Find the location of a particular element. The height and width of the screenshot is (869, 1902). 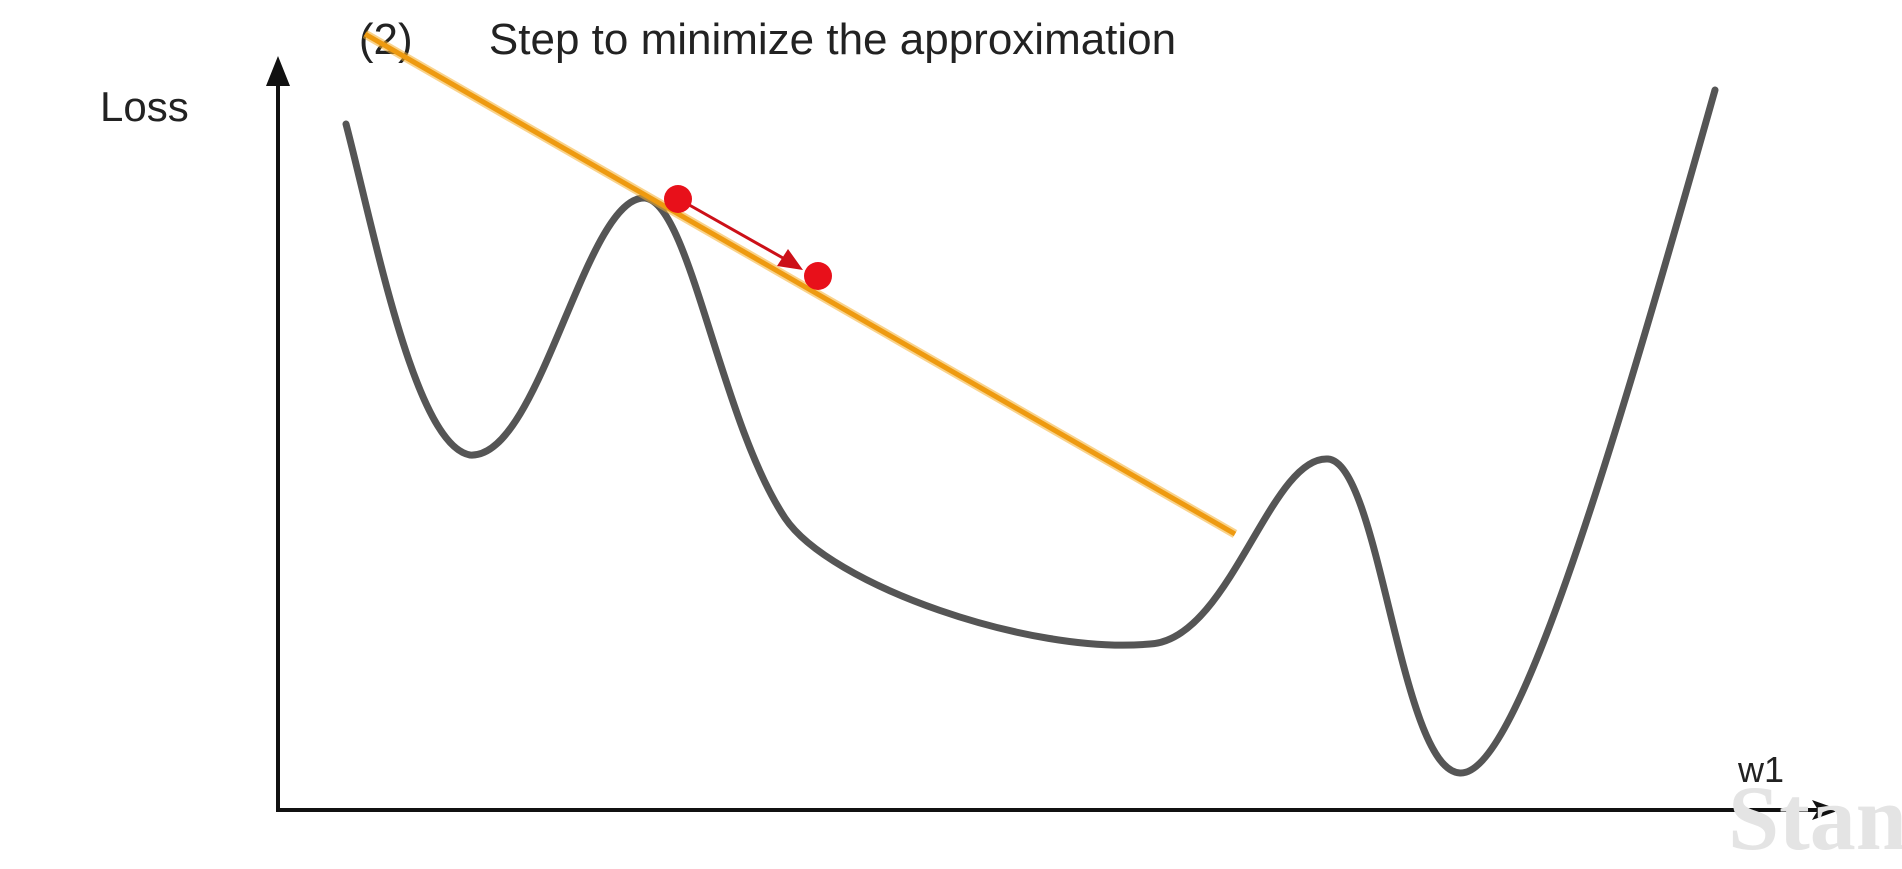

step-heading: (2) Step to minimize the approximation is located at coordinates (743, 53).